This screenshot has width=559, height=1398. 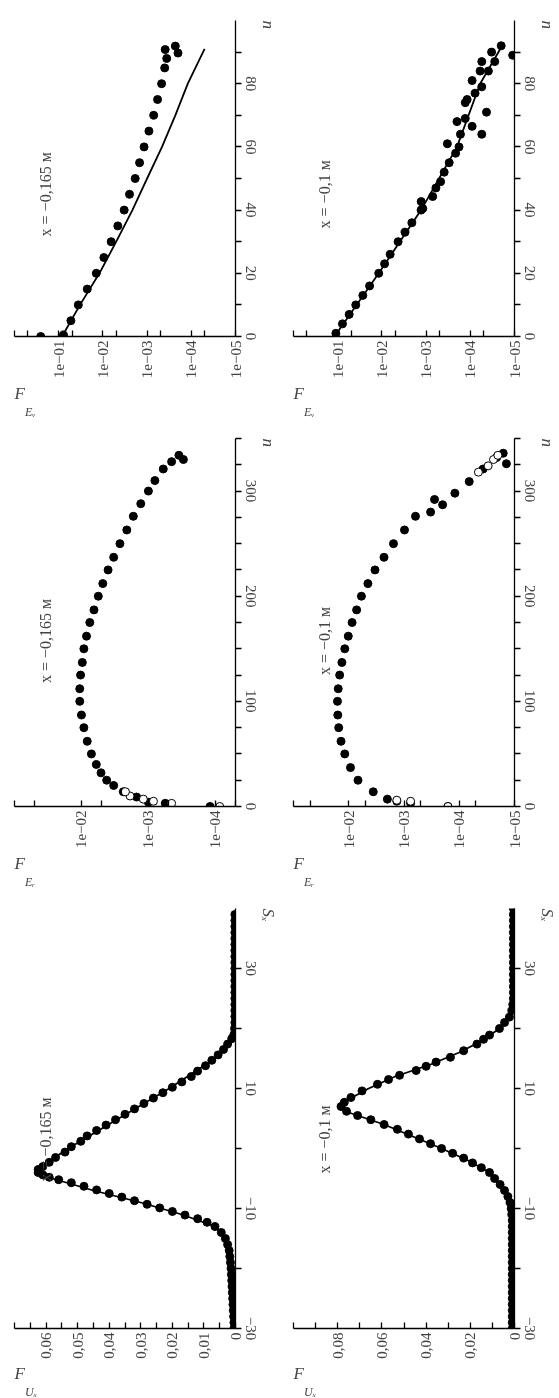 I want to click on x-tick-label: 0,01, so click(x=203, y=1345).